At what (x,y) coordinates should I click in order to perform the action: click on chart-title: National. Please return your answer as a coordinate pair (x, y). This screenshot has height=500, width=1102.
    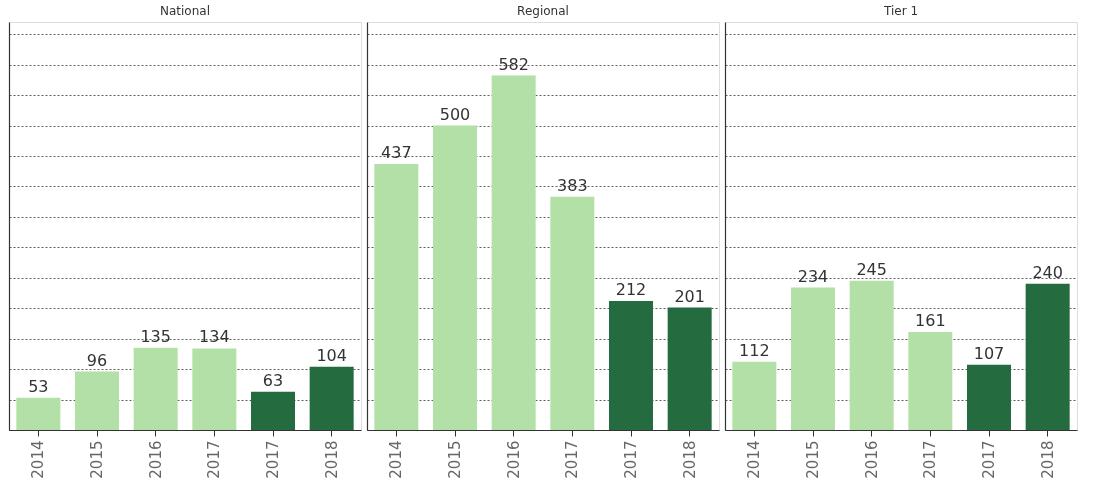
    Looking at the image, I should click on (185, 11).